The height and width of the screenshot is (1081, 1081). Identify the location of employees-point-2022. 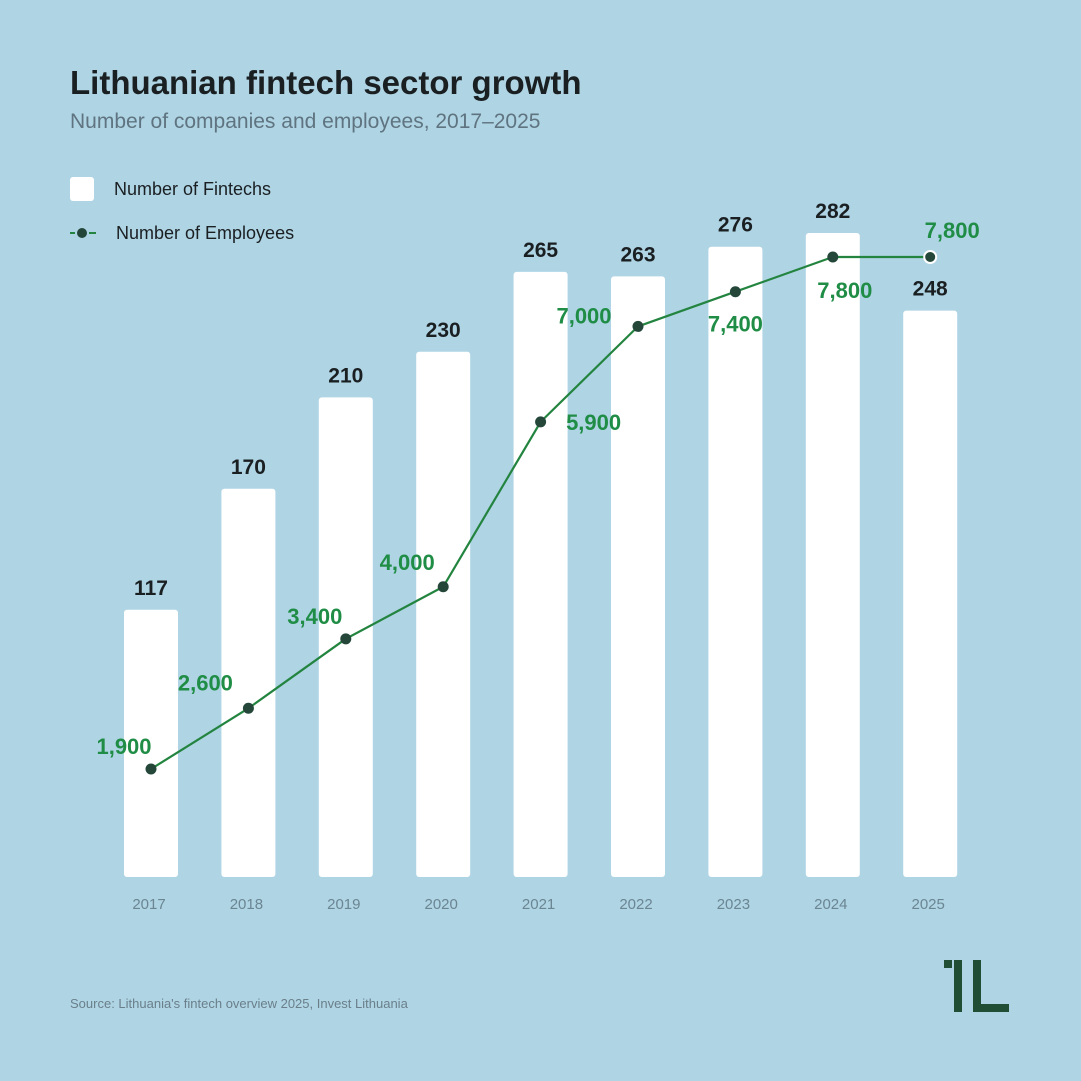
(638, 326).